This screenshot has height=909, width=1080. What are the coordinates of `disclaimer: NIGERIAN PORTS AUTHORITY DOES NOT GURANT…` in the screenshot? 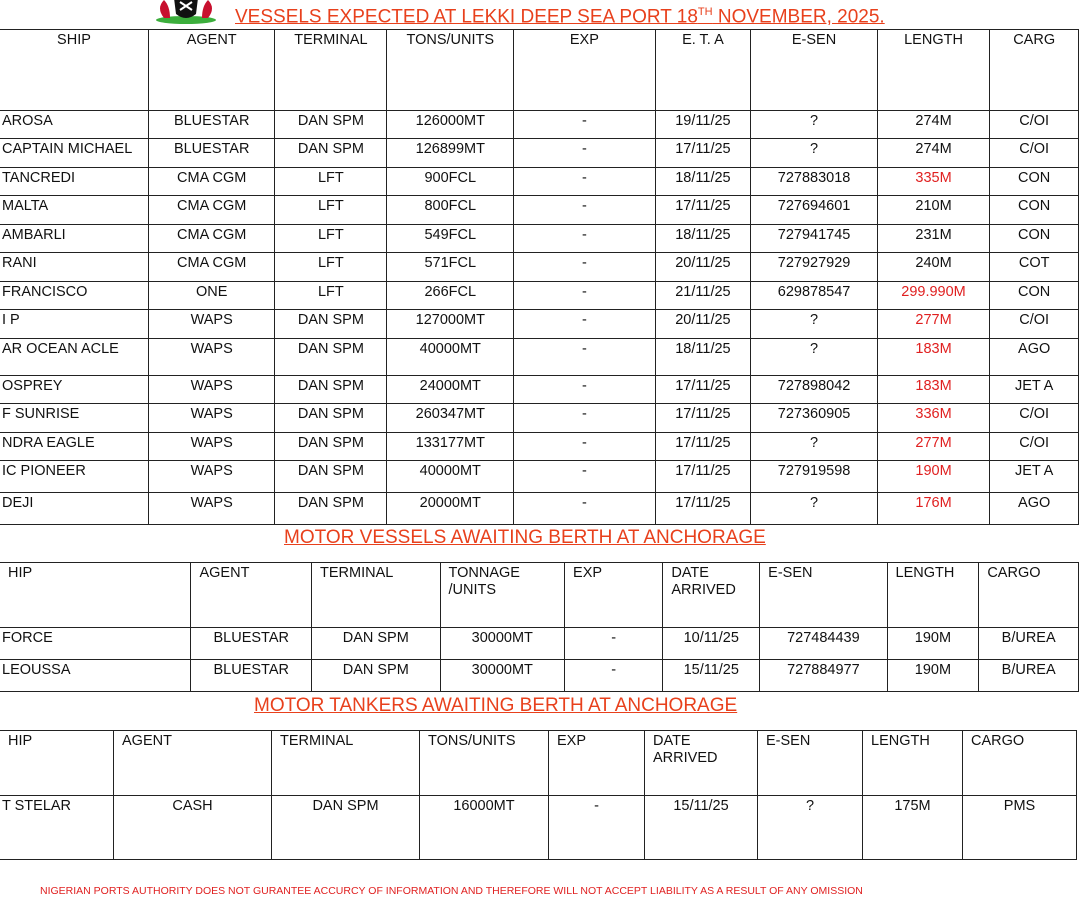 It's located at (451, 891).